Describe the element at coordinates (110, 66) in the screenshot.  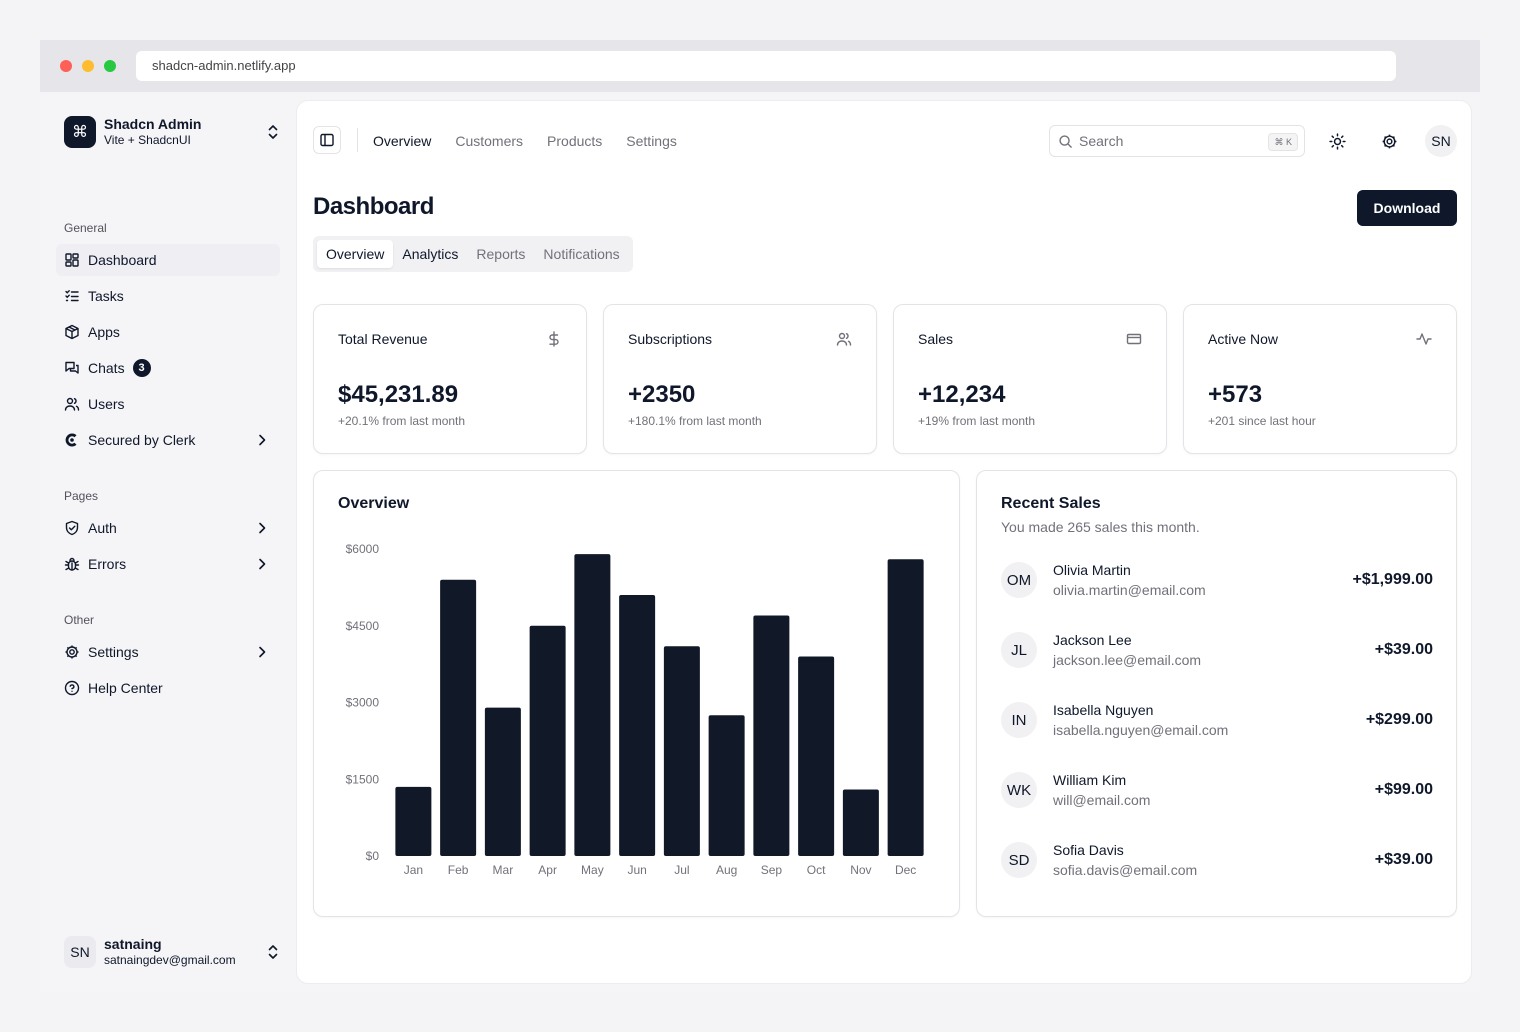
I see `maximize-window-button` at that location.